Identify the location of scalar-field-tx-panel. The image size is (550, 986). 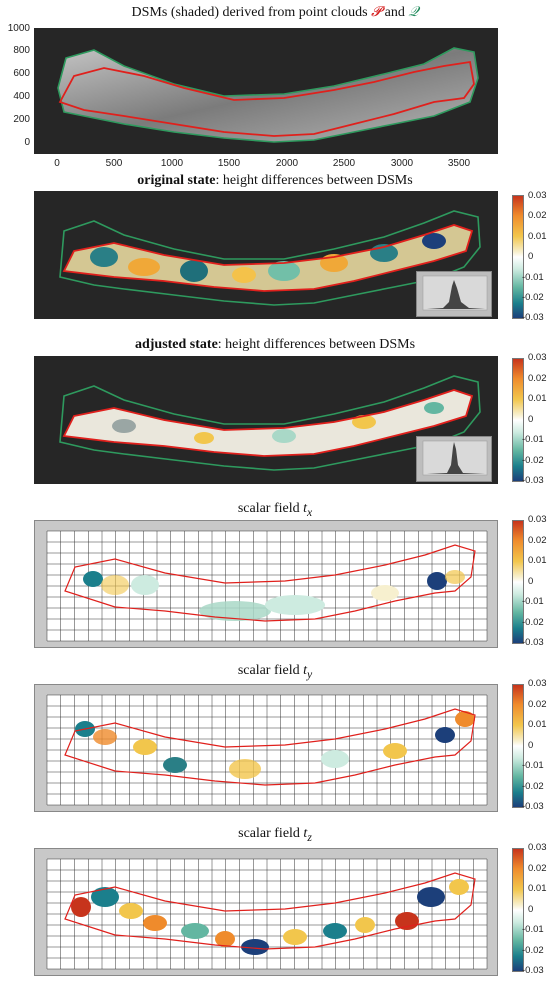
(266, 584).